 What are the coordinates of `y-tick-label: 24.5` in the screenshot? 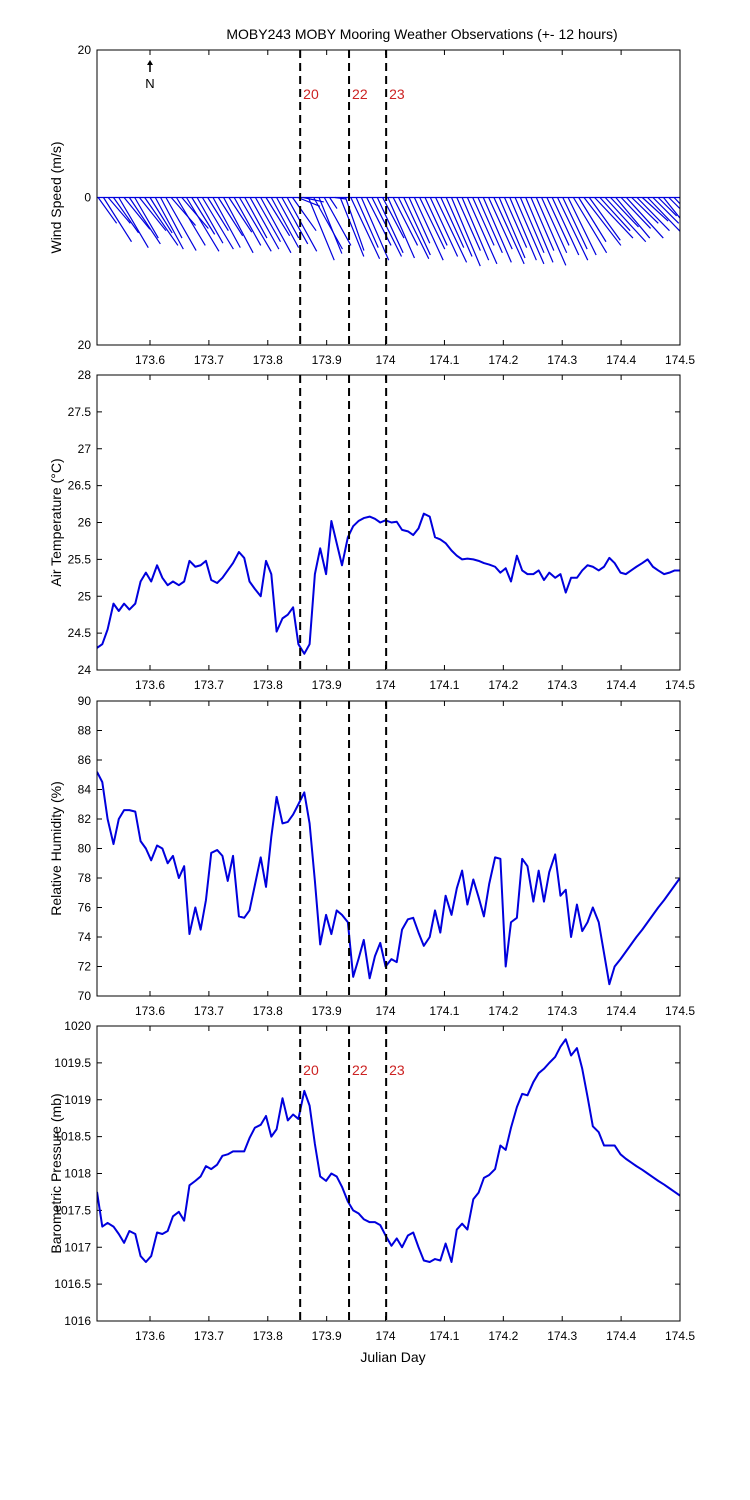 It's located at (80, 633).